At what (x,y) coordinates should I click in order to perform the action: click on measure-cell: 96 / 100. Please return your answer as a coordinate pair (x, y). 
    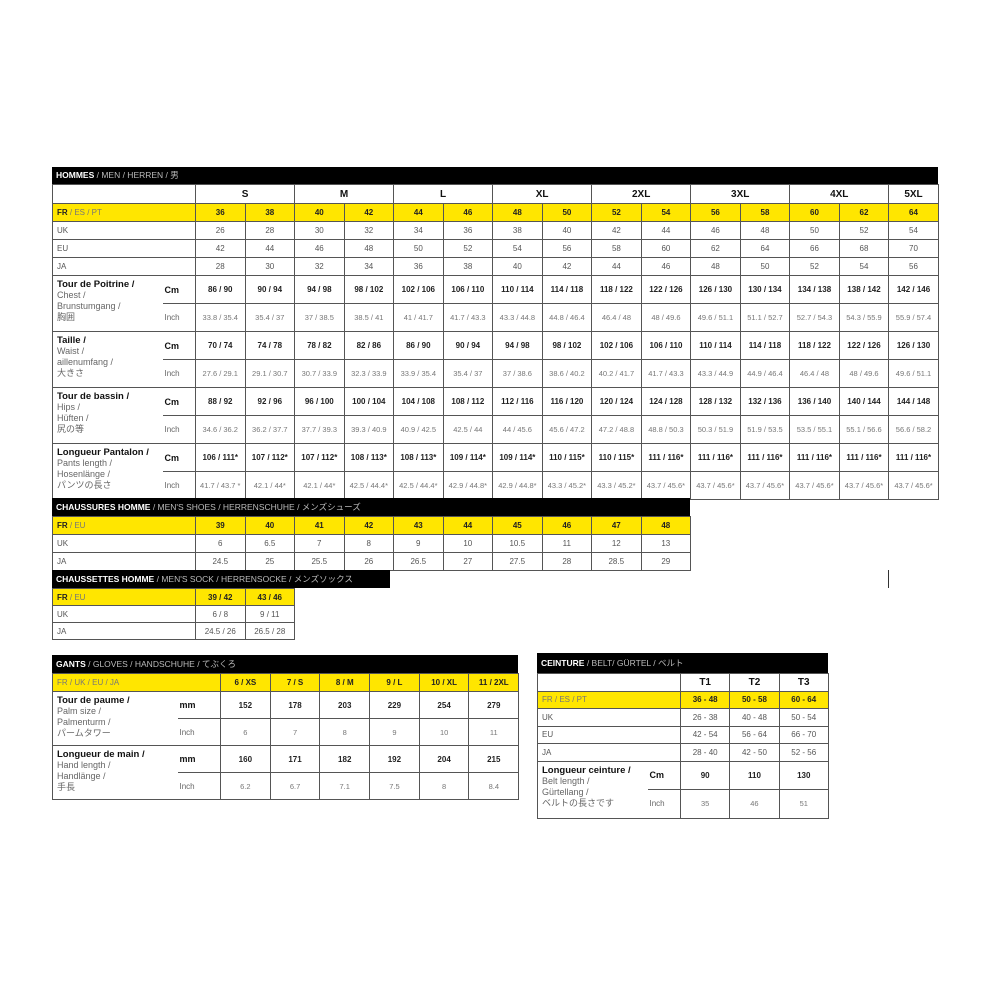
    Looking at the image, I should click on (319, 401).